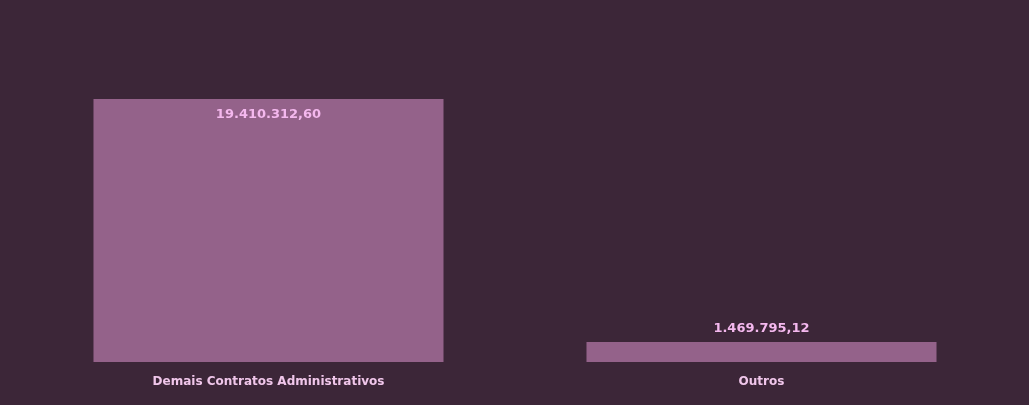 Image resolution: width=1029 pixels, height=405 pixels. Describe the element at coordinates (268, 381) in the screenshot. I see `x-tick-label: Demais Contratos Administrativos` at that location.